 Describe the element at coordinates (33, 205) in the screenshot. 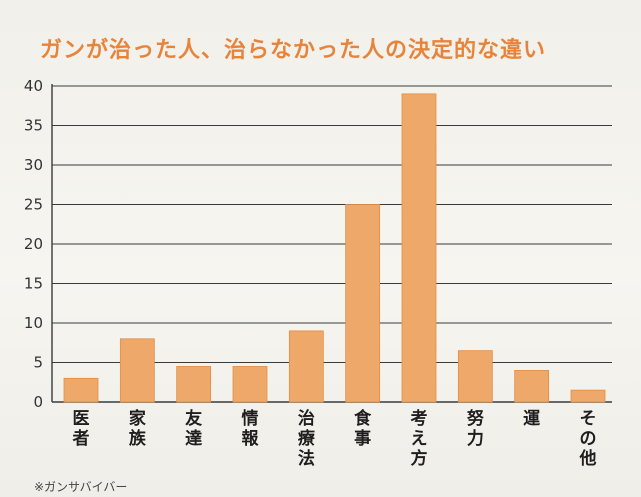

I see `y-tick-label: 25` at that location.